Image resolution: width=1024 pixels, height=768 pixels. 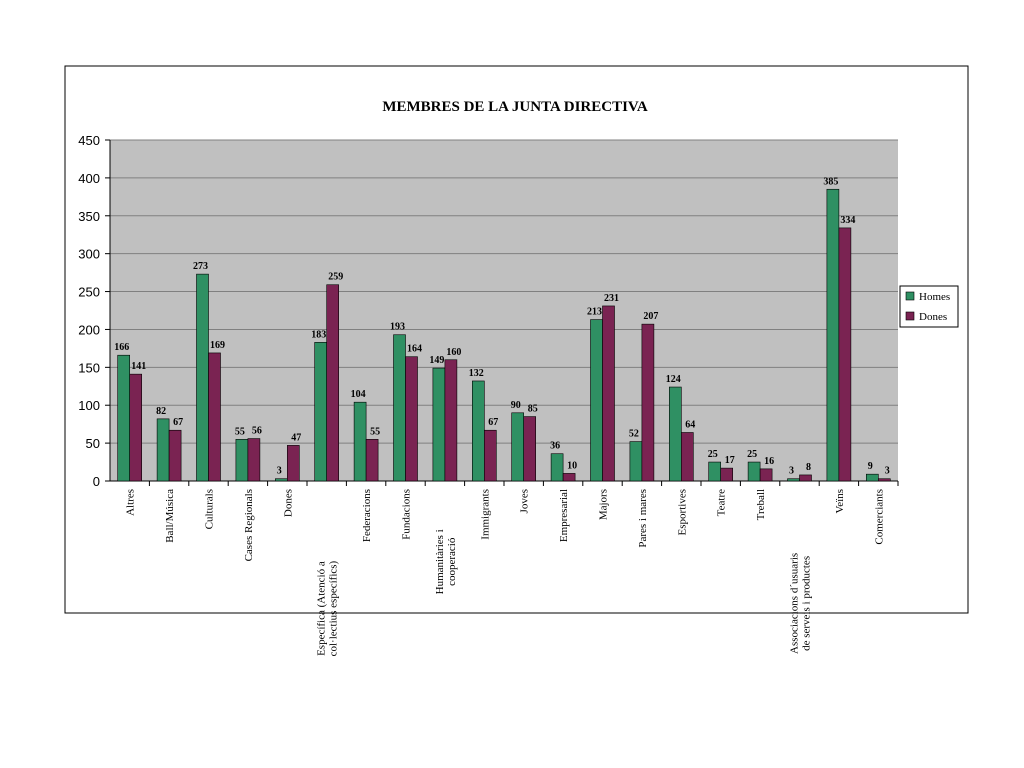 What do you see at coordinates (296, 437) in the screenshot?
I see `value-label: 47` at bounding box center [296, 437].